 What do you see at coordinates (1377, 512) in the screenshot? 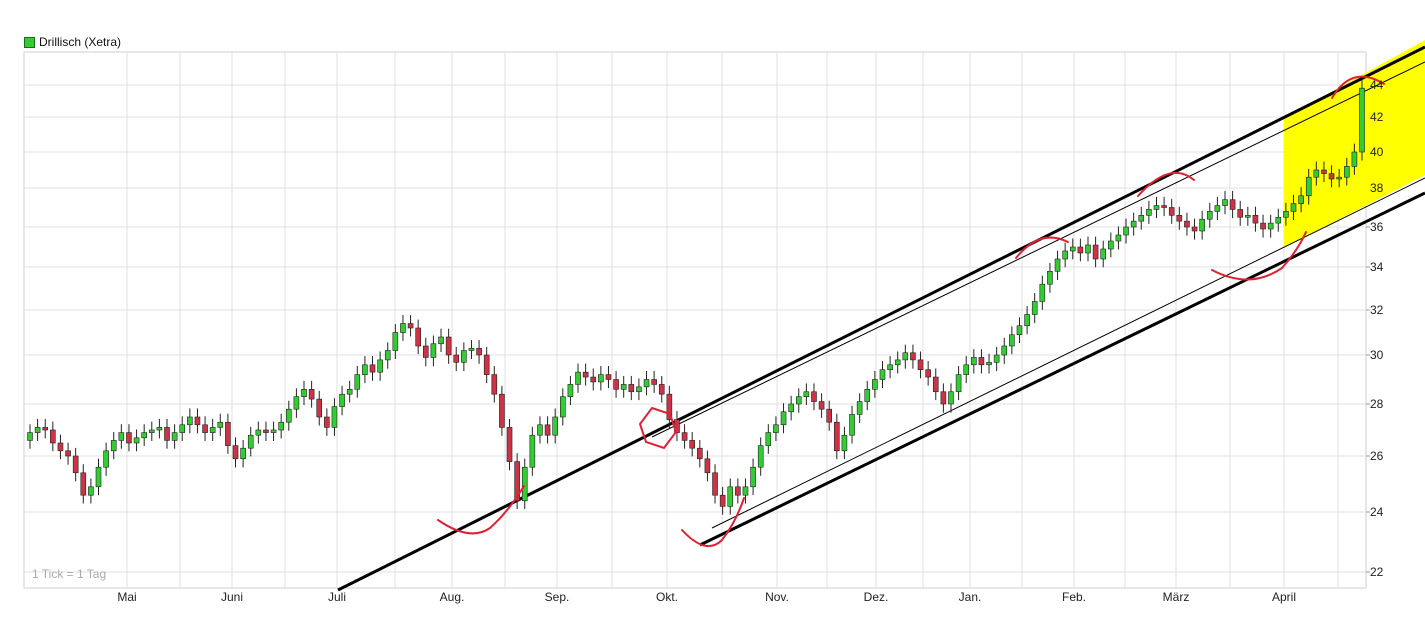
I see `y-tick-label: 24` at bounding box center [1377, 512].